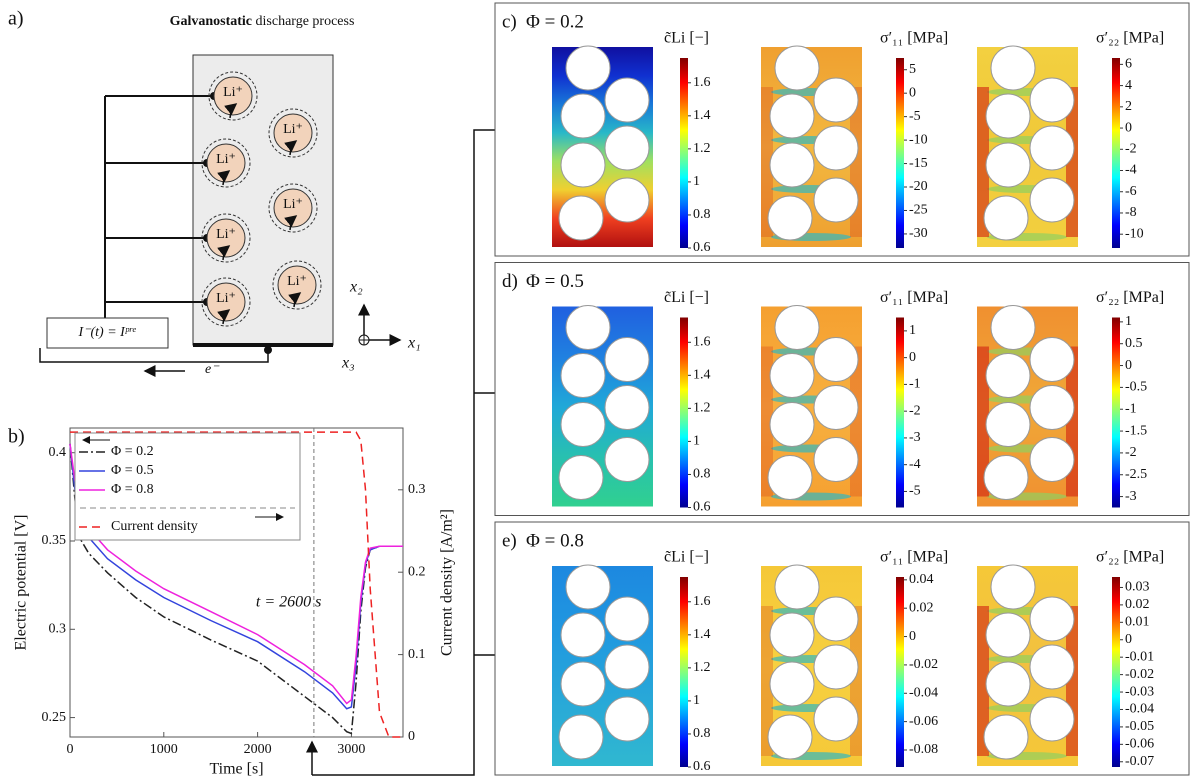  What do you see at coordinates (510, 281) in the screenshot?
I see `panel-label: d)` at bounding box center [510, 281].